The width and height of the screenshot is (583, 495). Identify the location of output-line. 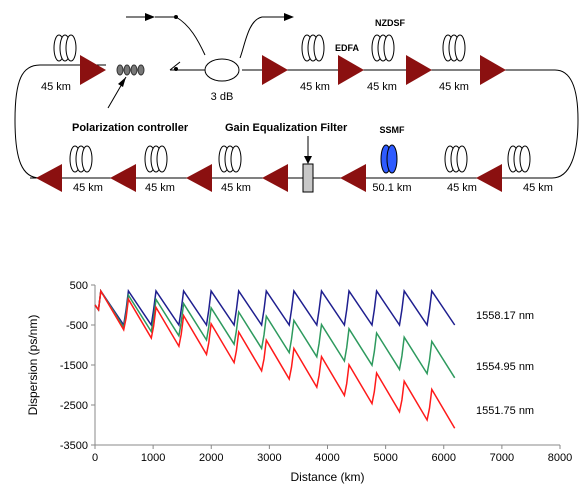
(262, 37).